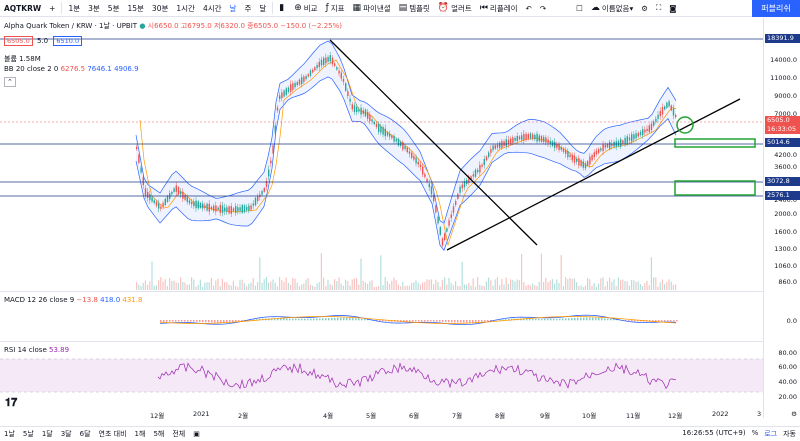  What do you see at coordinates (9, 434) in the screenshot?
I see `range-1d: 1날` at bounding box center [9, 434].